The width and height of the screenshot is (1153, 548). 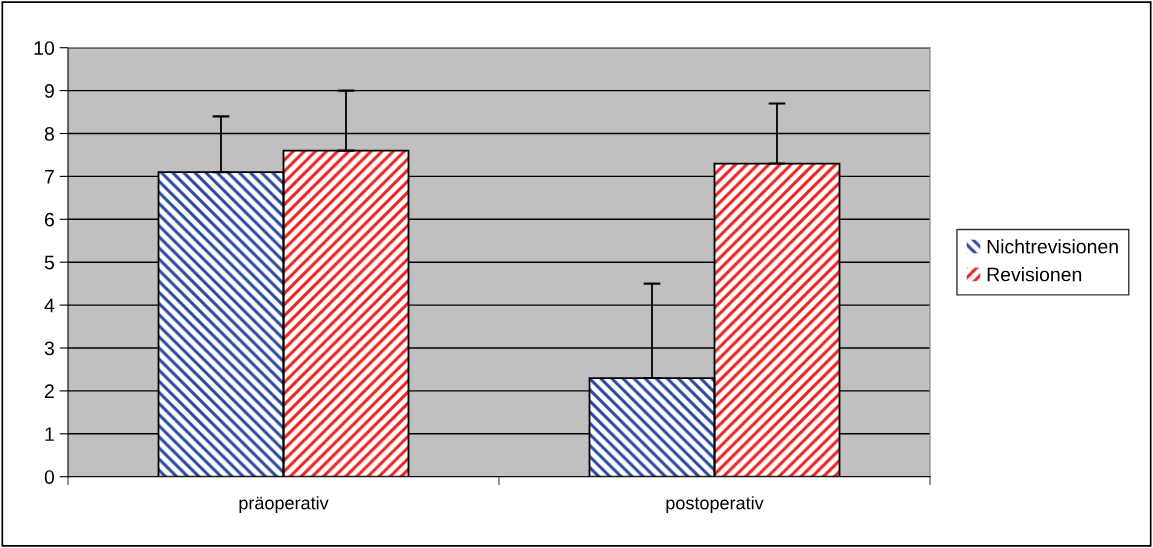 What do you see at coordinates (49, 133) in the screenshot?
I see `y-tick-label: 8` at bounding box center [49, 133].